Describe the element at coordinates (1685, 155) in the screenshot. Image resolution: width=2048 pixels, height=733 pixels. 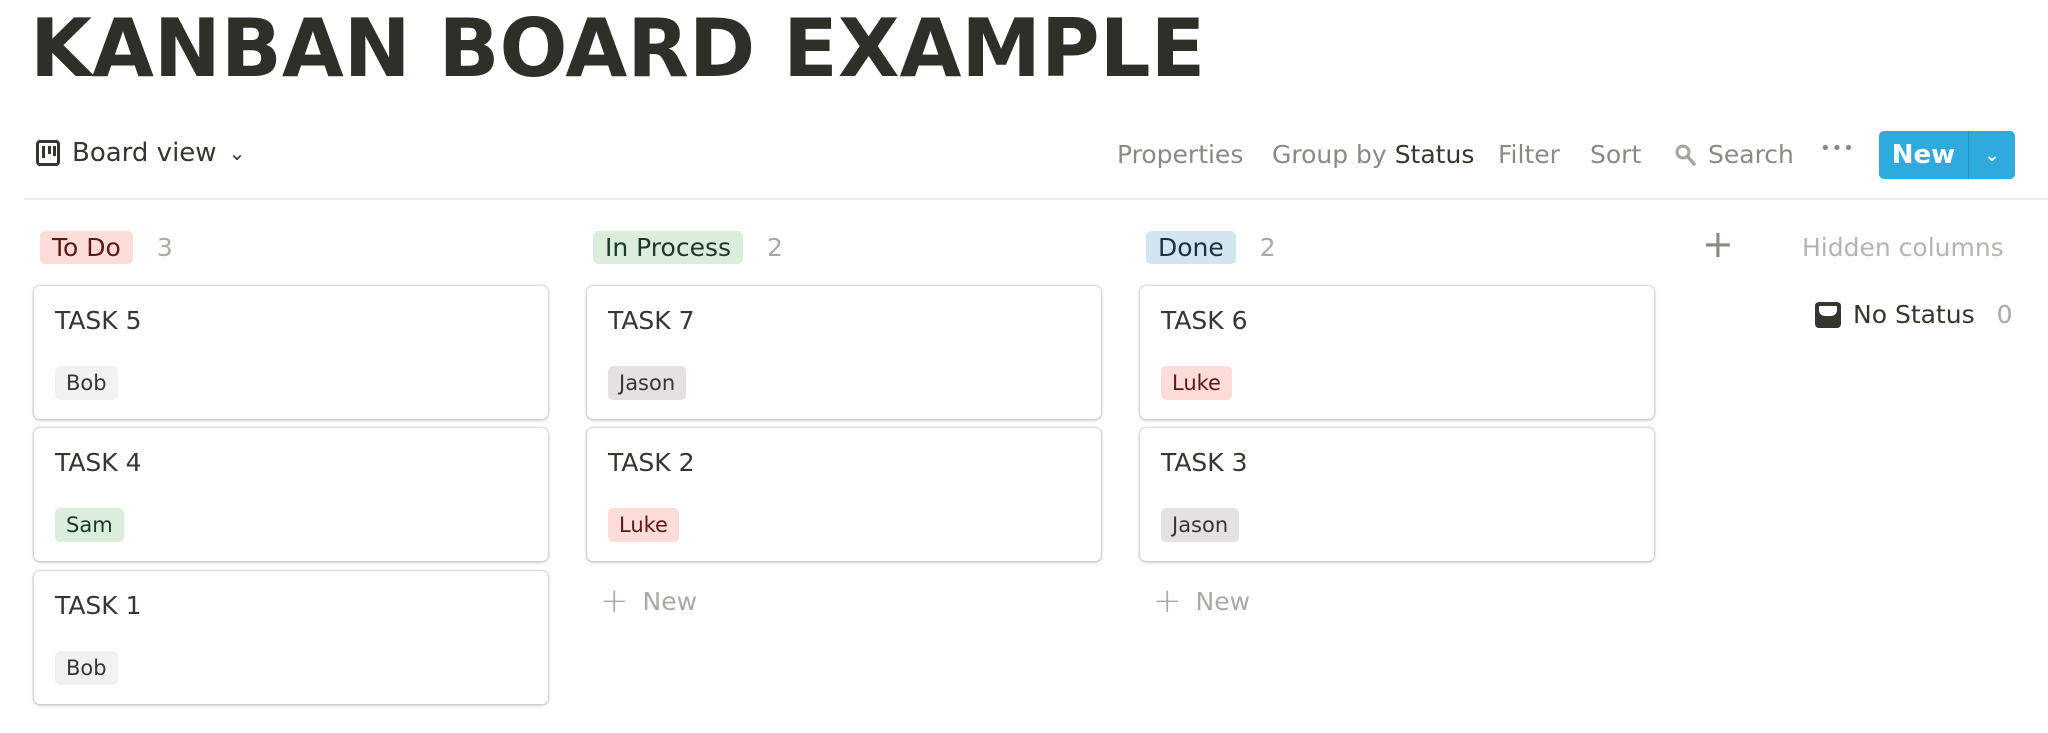
I see `search-icon` at that location.